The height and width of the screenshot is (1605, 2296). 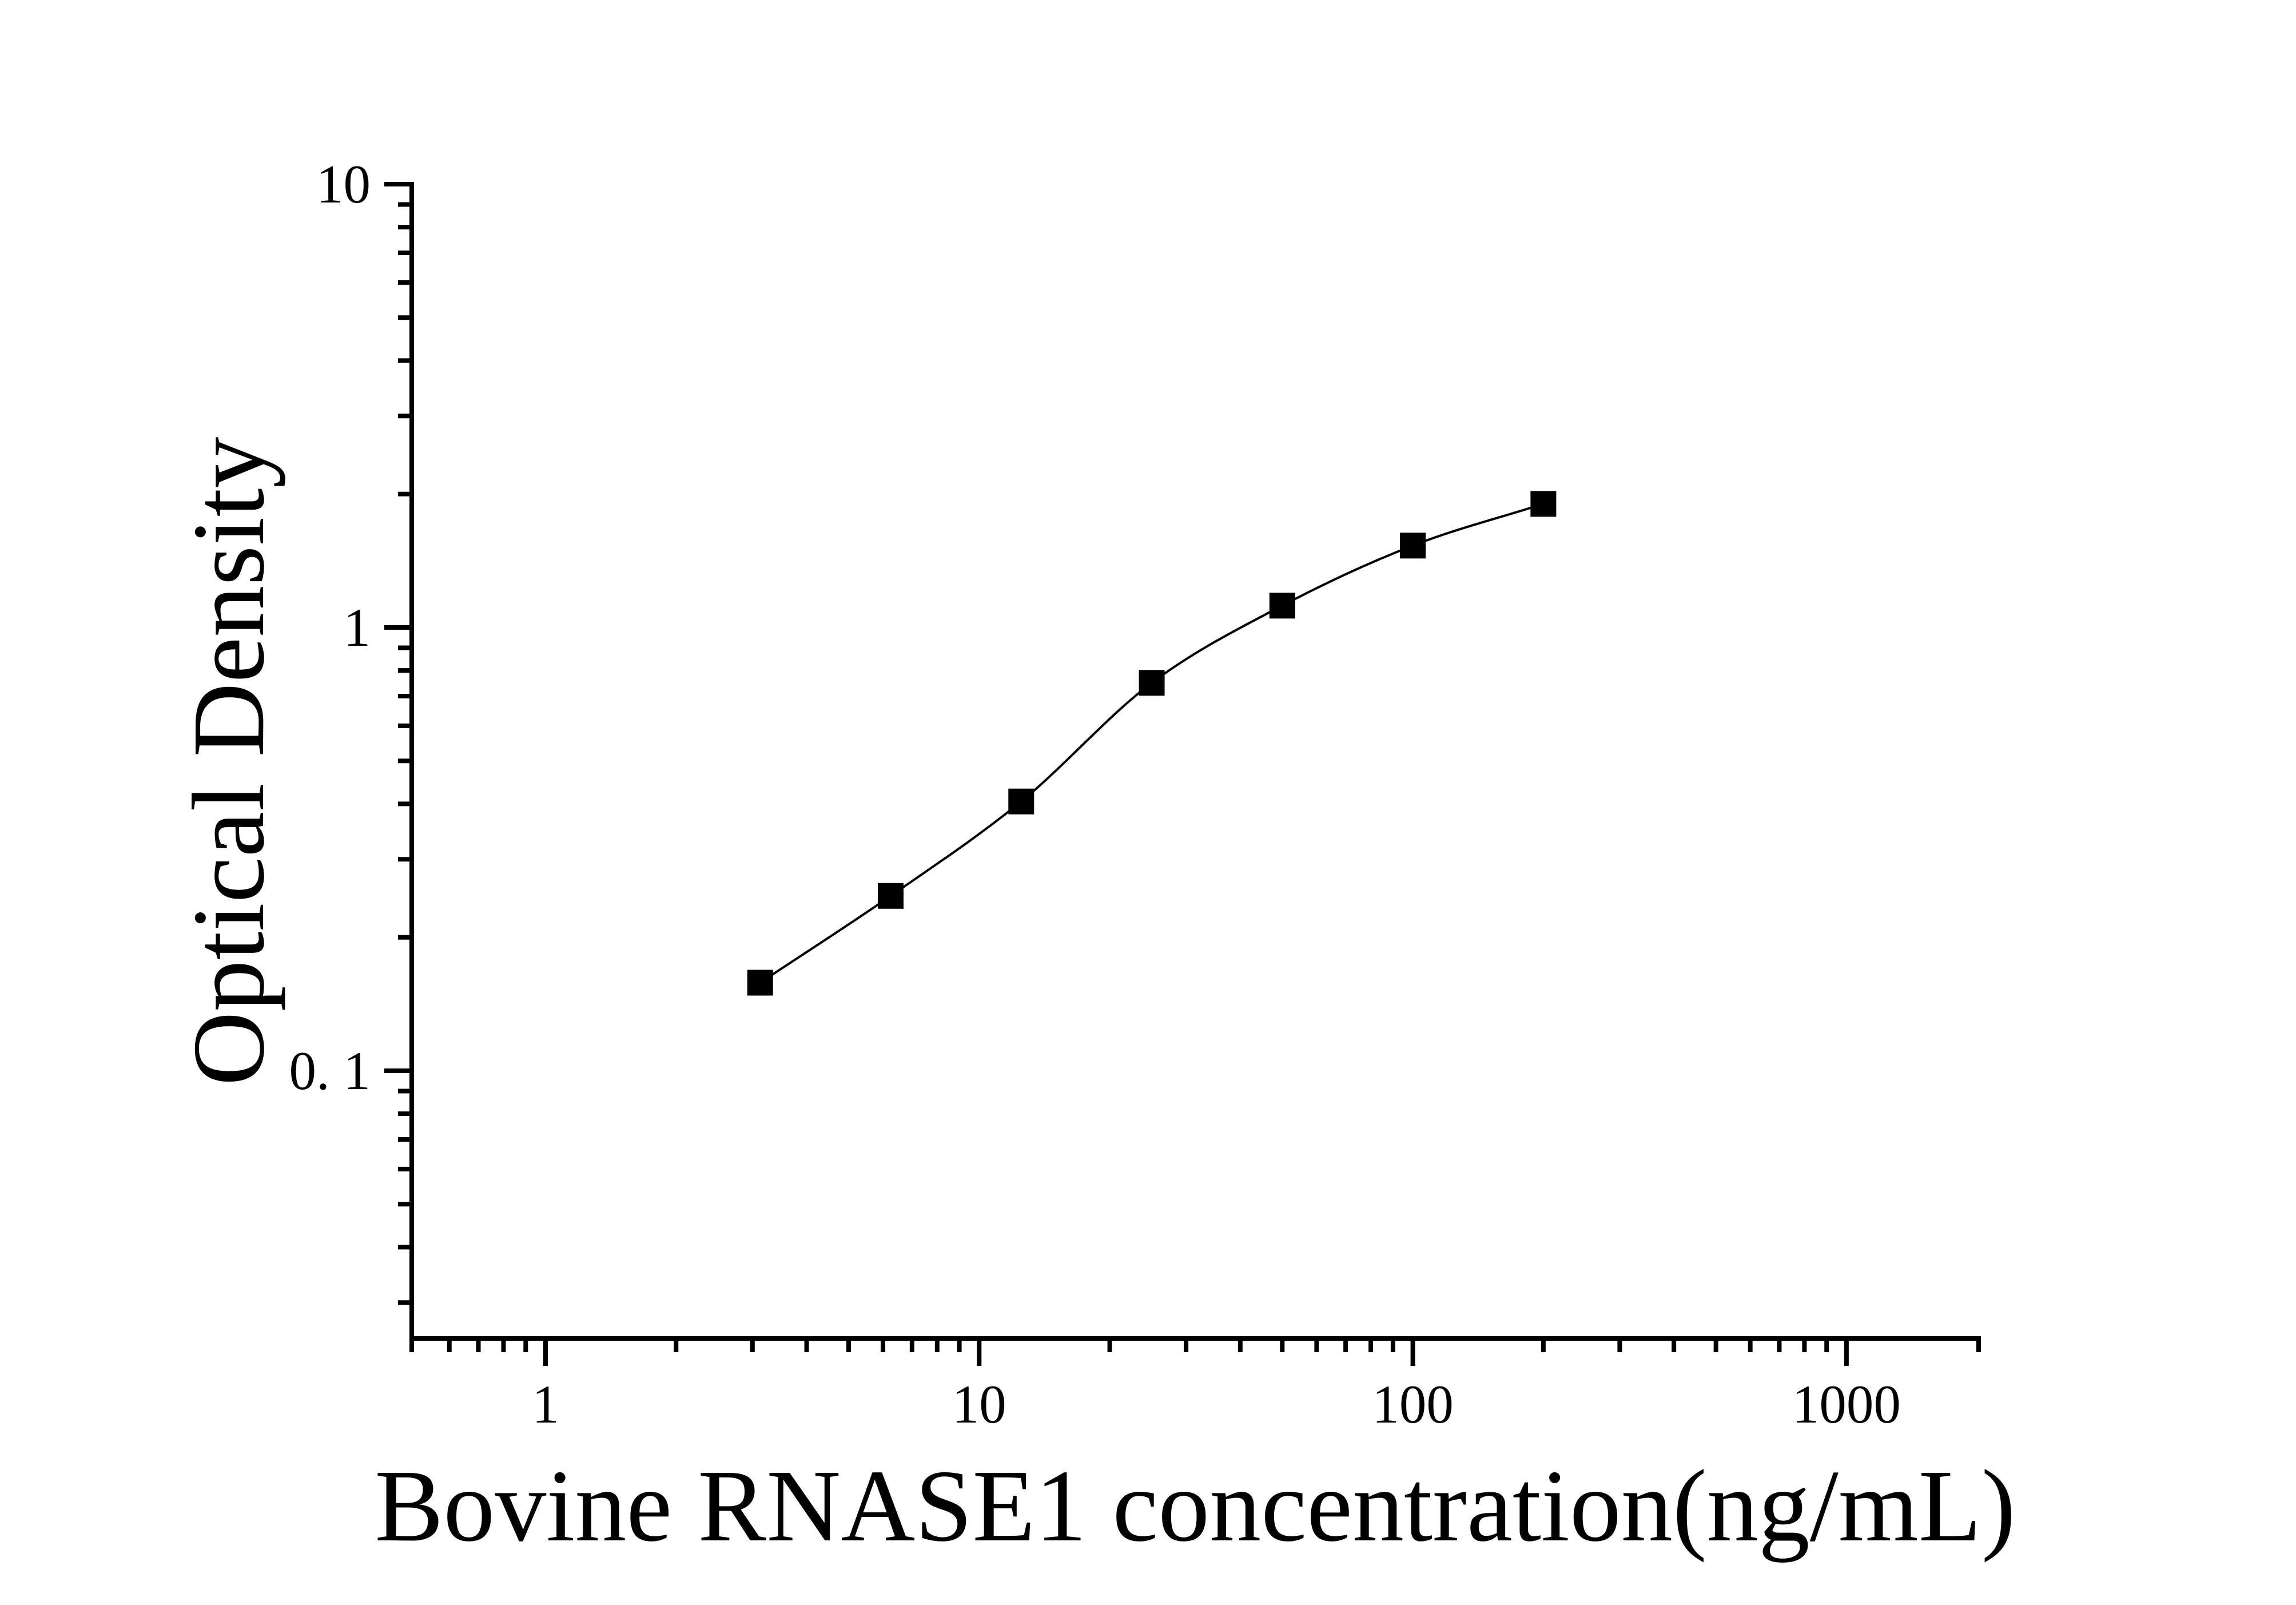 What do you see at coordinates (229, 761) in the screenshot?
I see `y-axis-title: Optical Density` at bounding box center [229, 761].